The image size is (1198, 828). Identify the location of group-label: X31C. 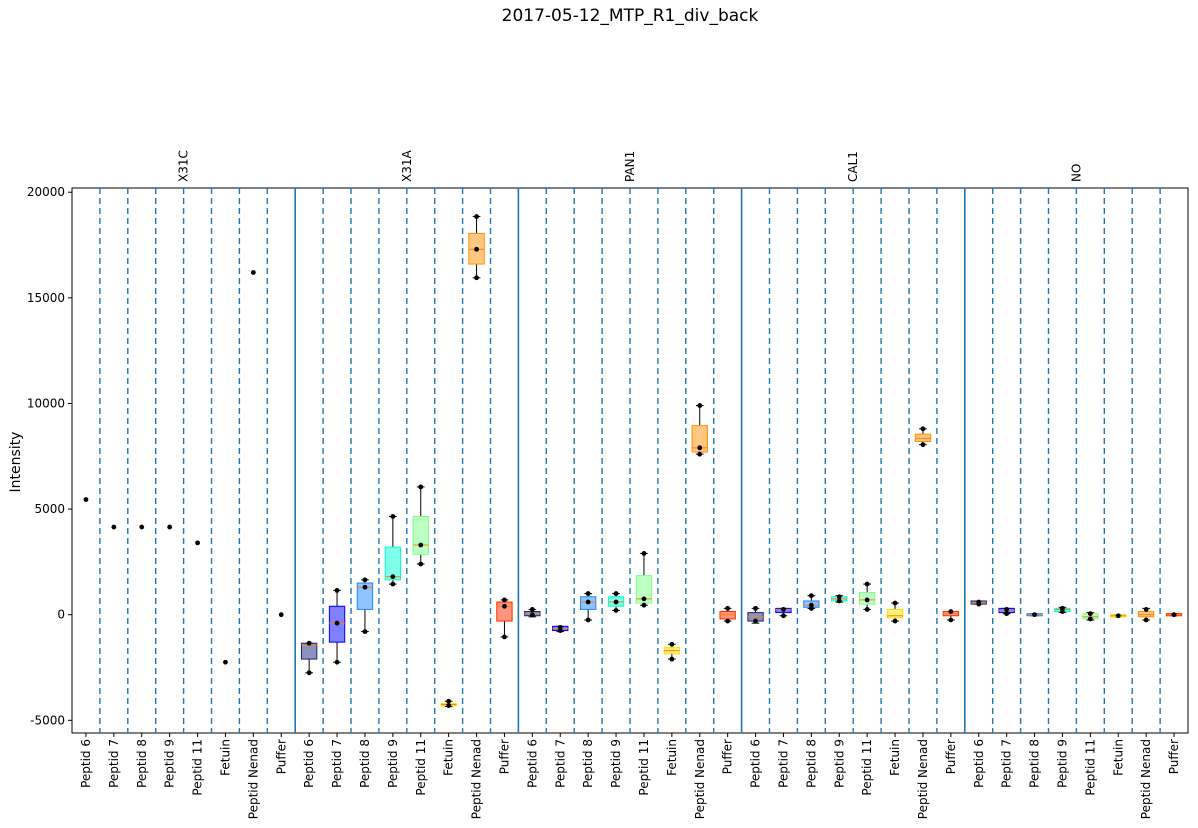
(184, 166).